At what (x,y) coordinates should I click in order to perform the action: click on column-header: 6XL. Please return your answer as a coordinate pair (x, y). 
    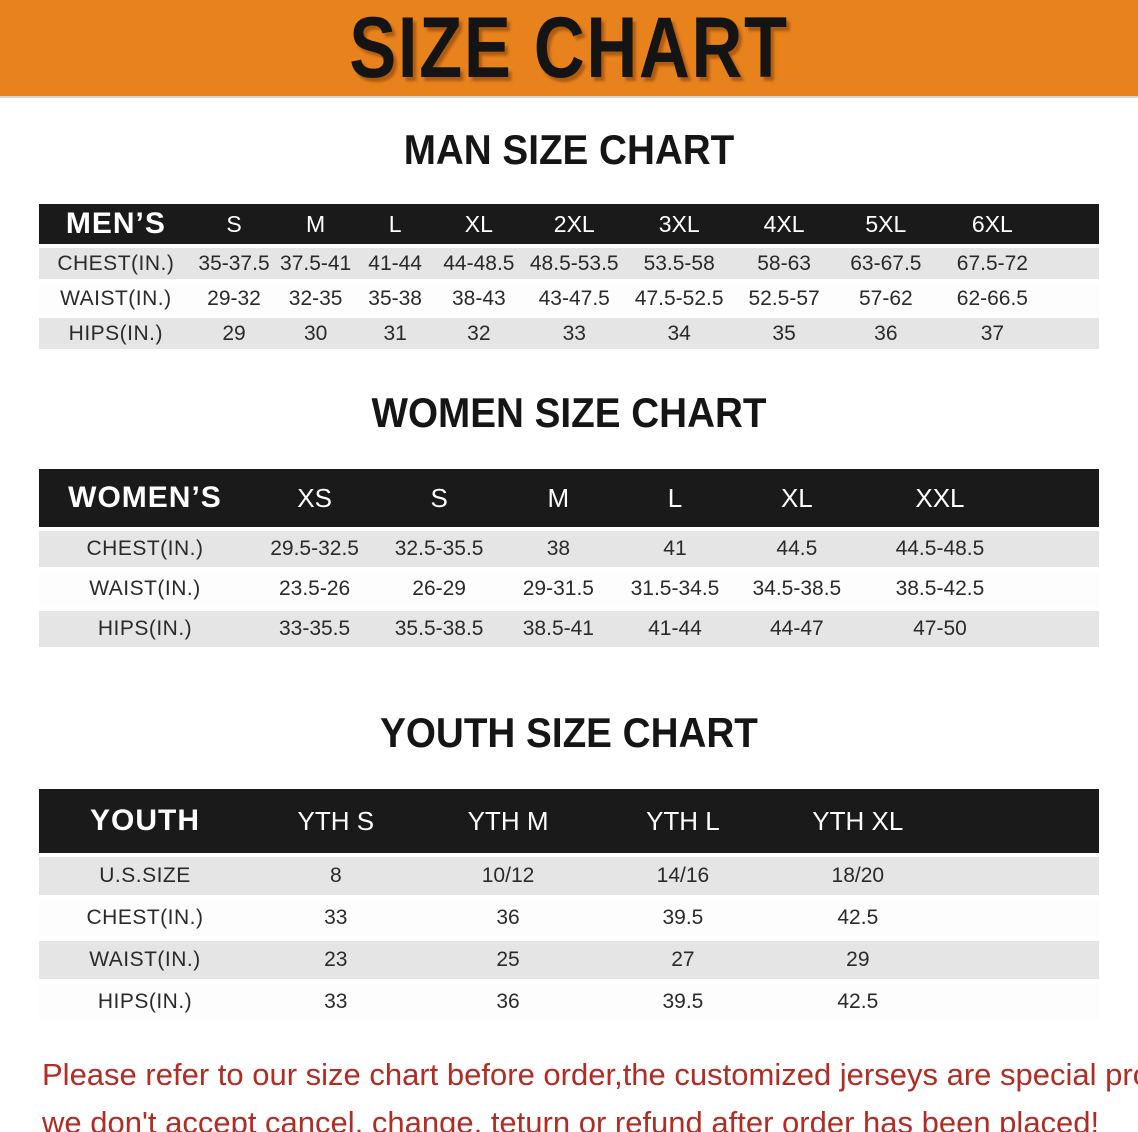
    Looking at the image, I should click on (992, 224).